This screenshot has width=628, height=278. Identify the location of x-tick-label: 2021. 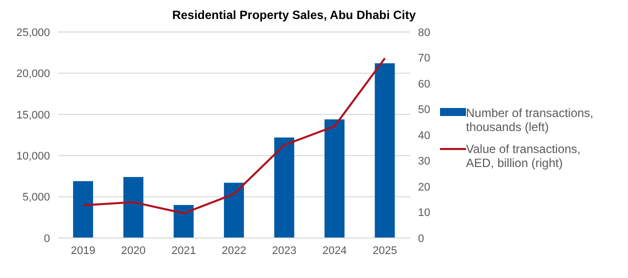
(183, 250).